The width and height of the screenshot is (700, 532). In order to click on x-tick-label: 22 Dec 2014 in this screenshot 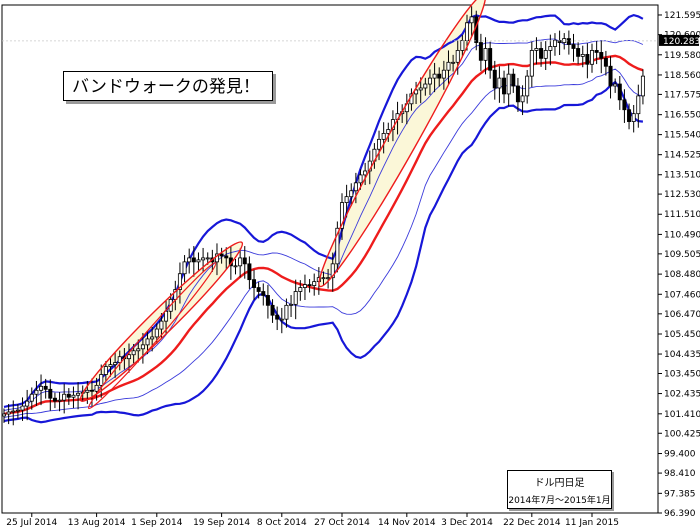, I will do `click(532, 523)`.